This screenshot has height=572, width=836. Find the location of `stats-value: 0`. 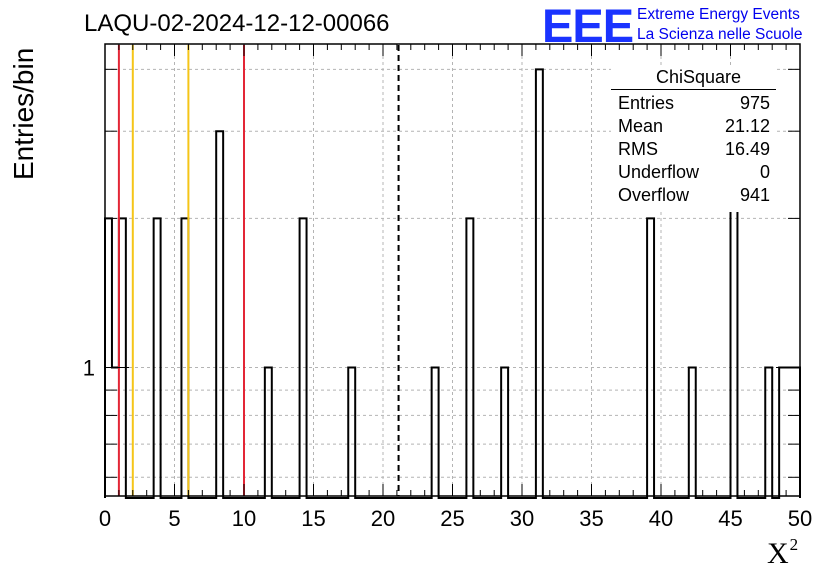

stats-value: 0 is located at coordinates (764, 172).